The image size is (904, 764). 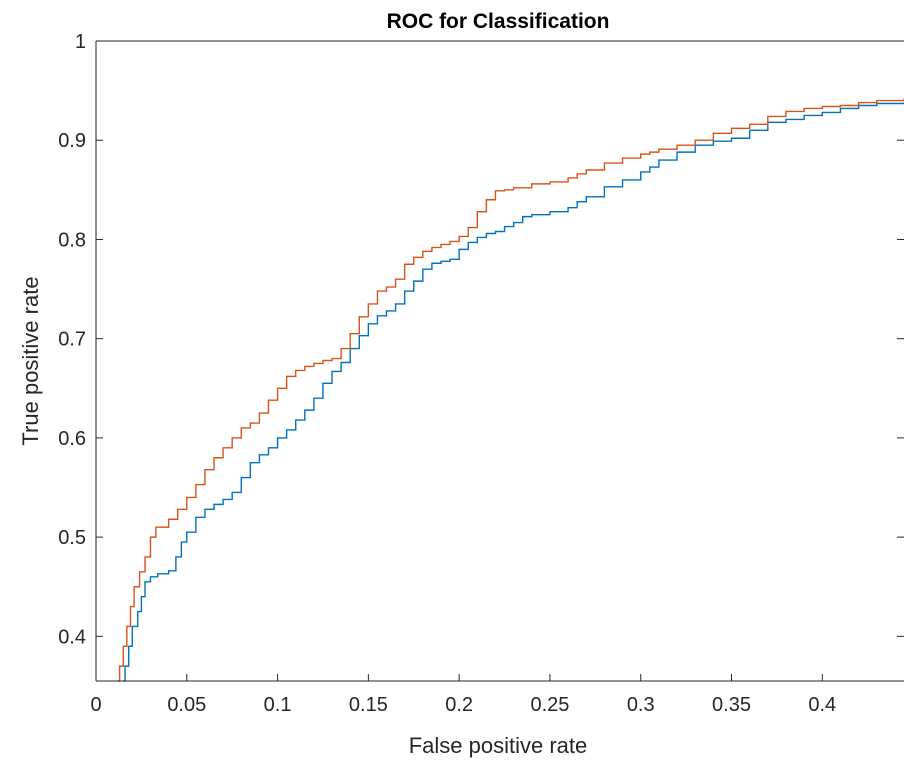 I want to click on x-ticks: 0 0.05 0.1 0.15 0.2 0.25 0.3 0.35 0.4, so click(x=463, y=695).